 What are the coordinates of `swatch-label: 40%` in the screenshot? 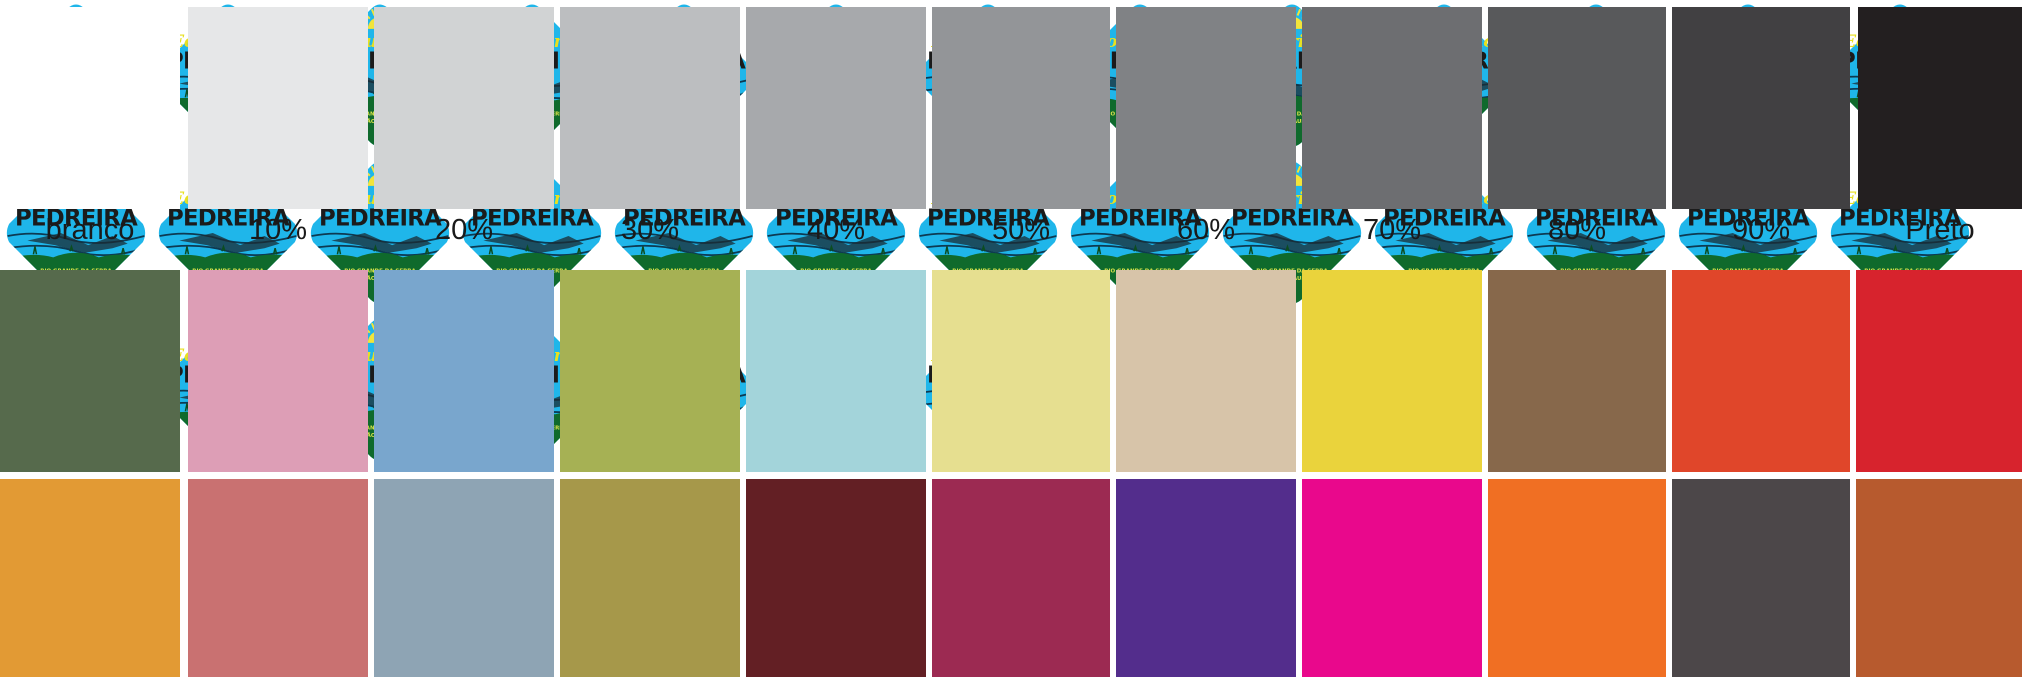 It's located at (836, 230).